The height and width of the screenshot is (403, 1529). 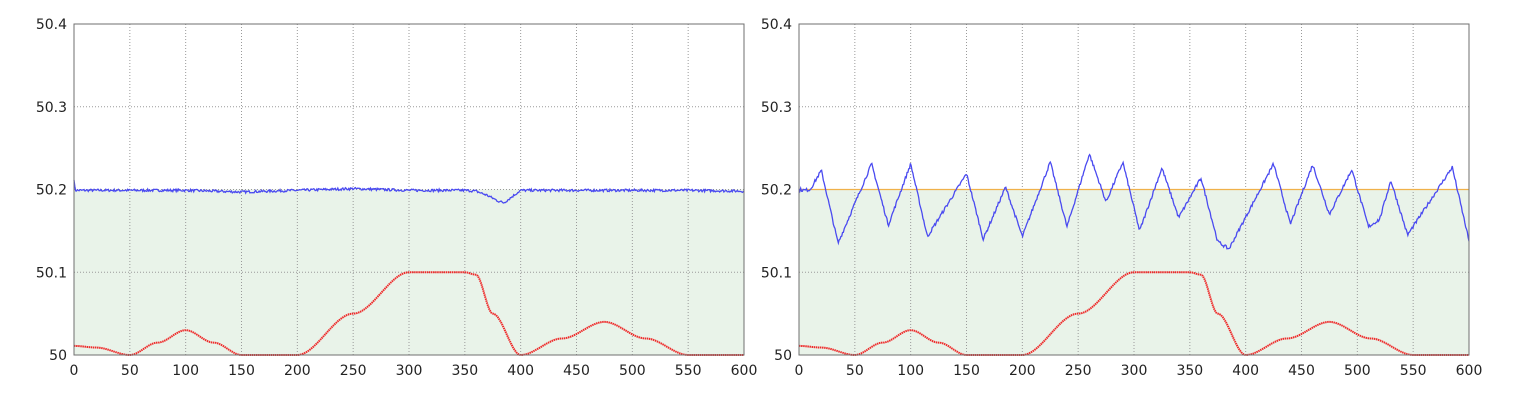 What do you see at coordinates (353, 371) in the screenshot?
I see `left-xtick-label: 250` at bounding box center [353, 371].